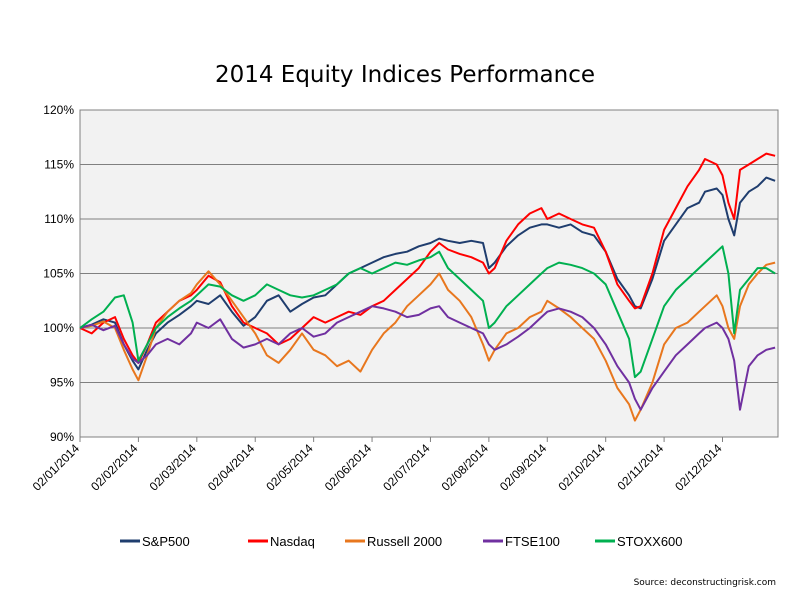 The height and width of the screenshot is (600, 800). What do you see at coordinates (405, 75) in the screenshot?
I see `chart-title: 2014 Equity Indices Performance` at bounding box center [405, 75].